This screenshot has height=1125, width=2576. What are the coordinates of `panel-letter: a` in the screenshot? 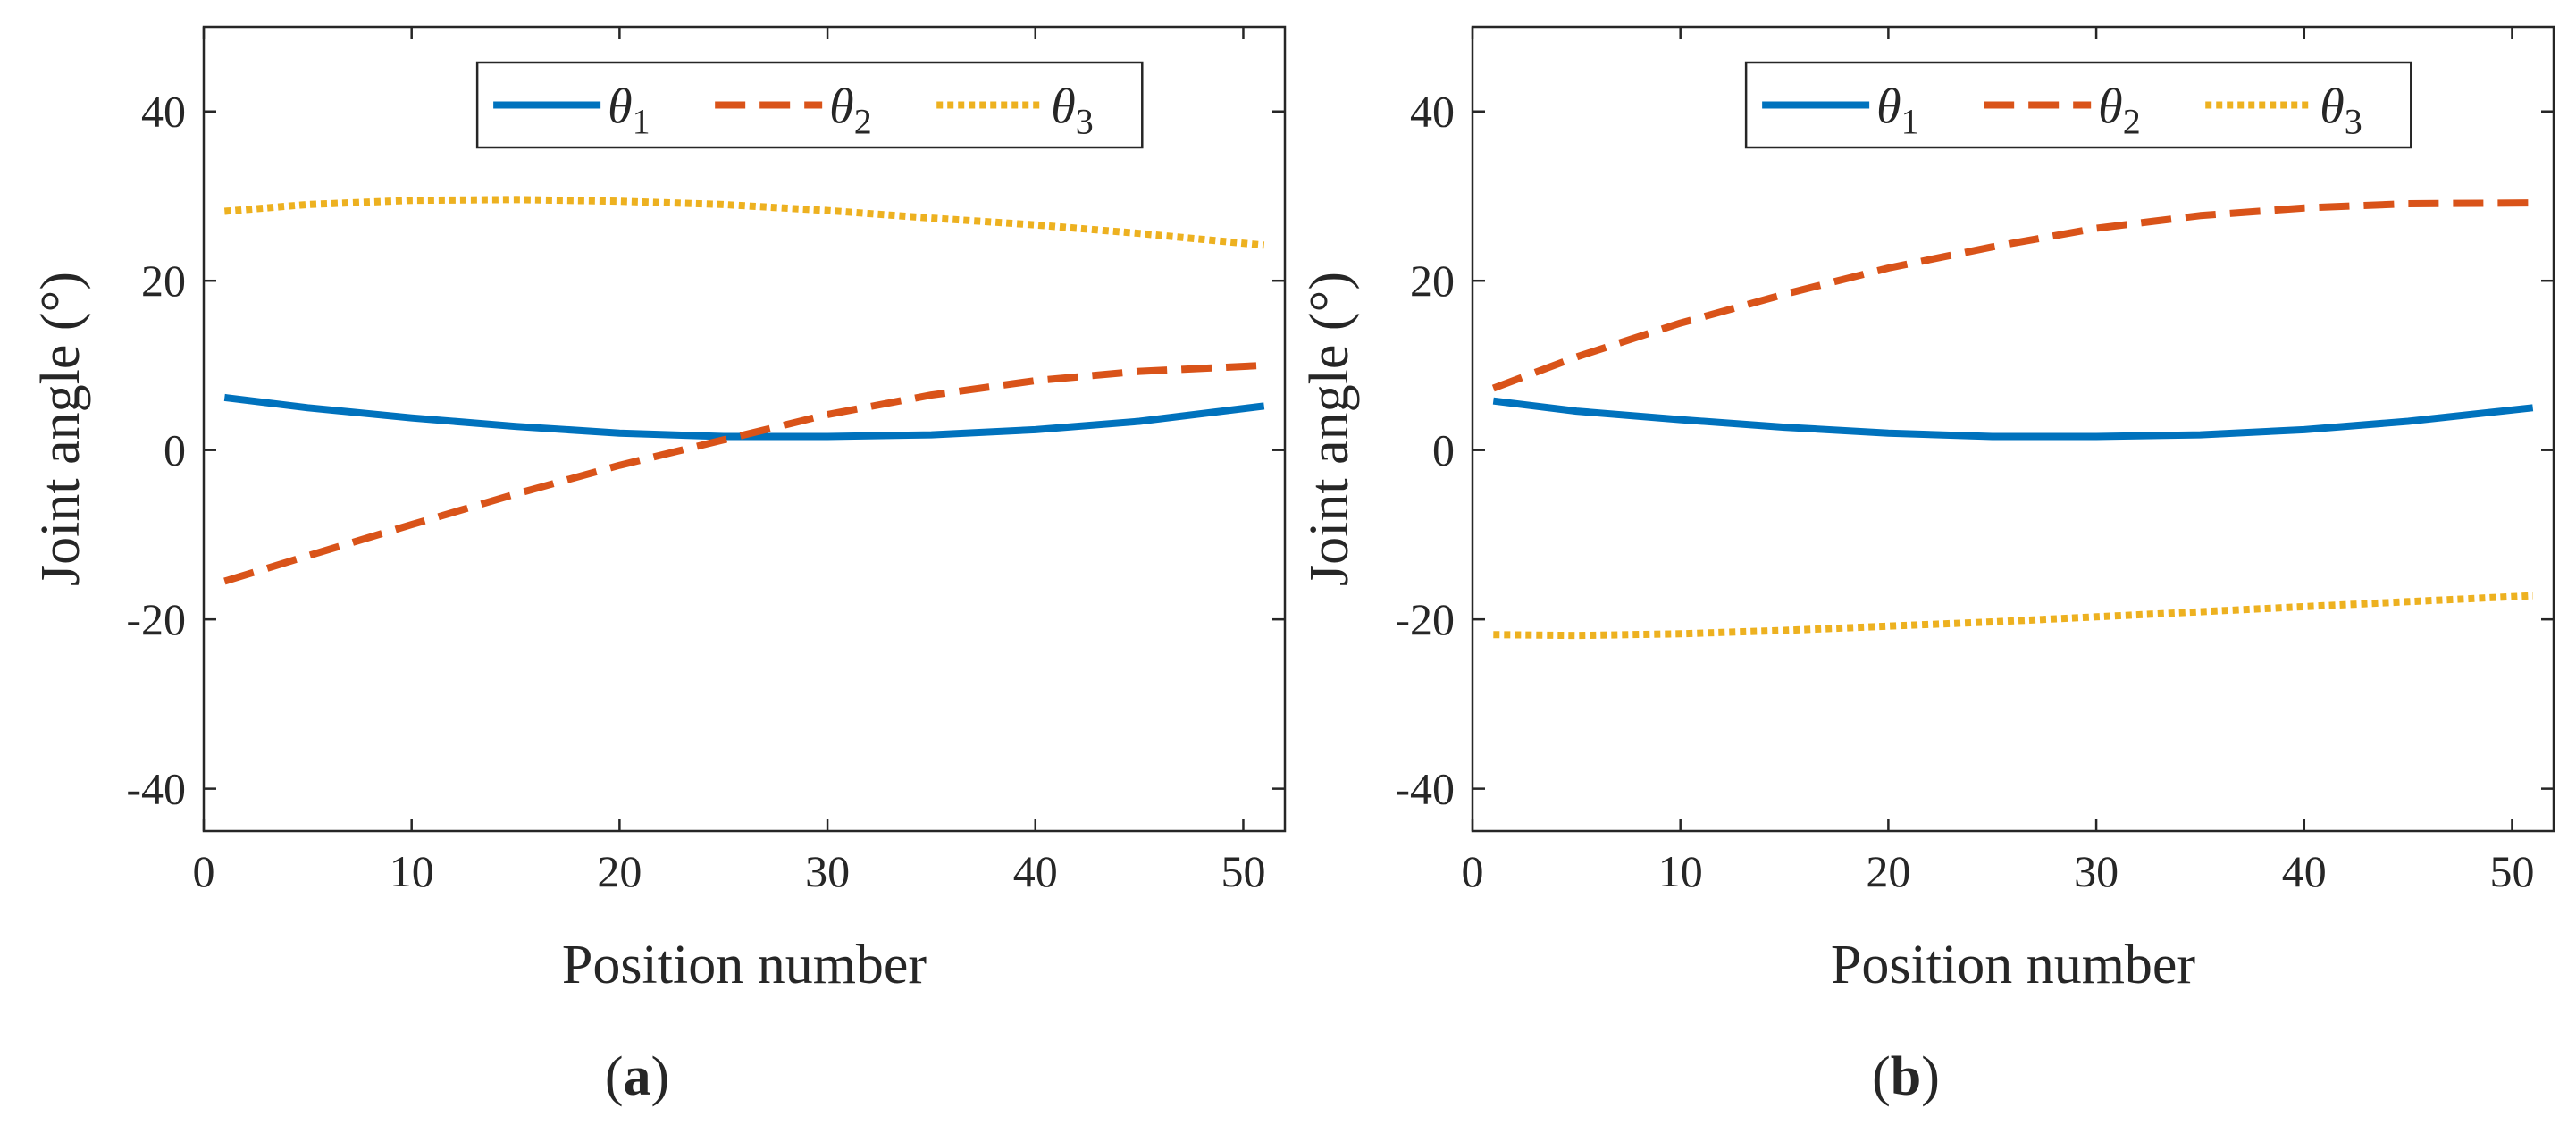 It's located at (637, 1076).